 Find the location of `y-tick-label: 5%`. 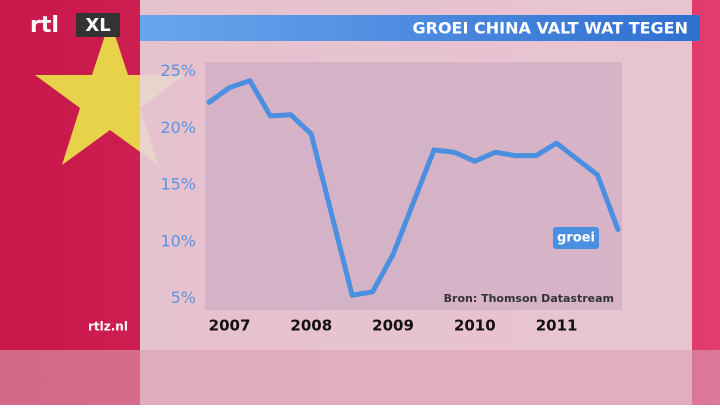

y-tick-label: 5% is located at coordinates (183, 297).